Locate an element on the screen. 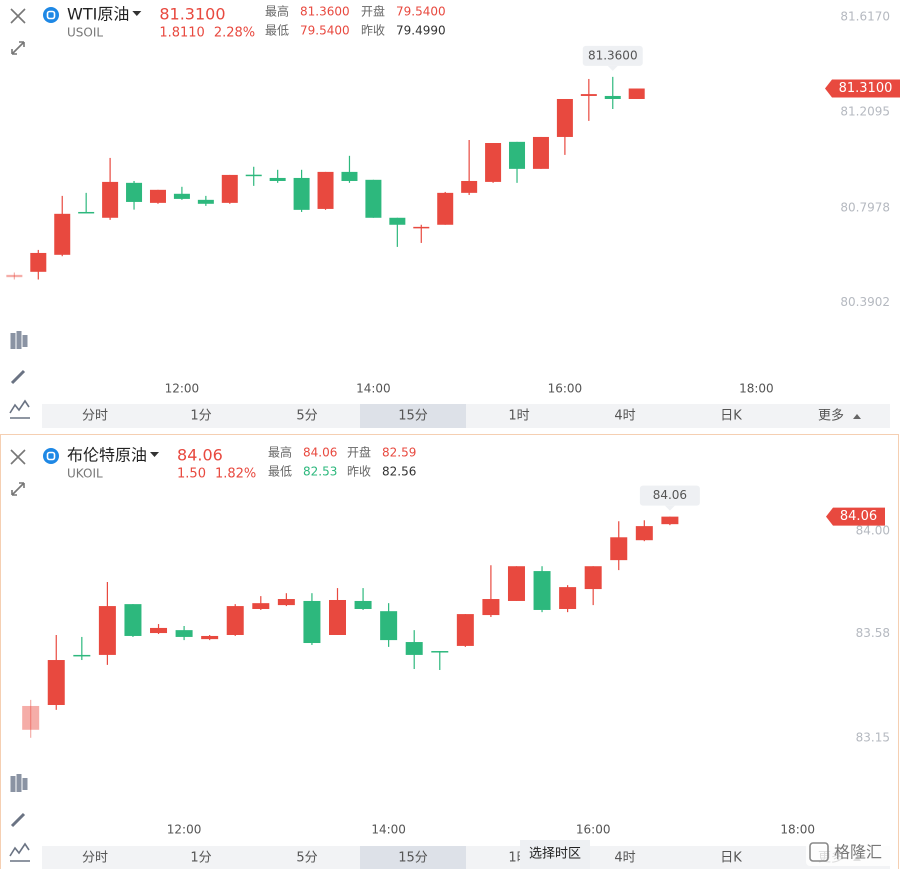 Image resolution: width=900 pixels, height=869 pixels. timezone-button is located at coordinates (555, 854).